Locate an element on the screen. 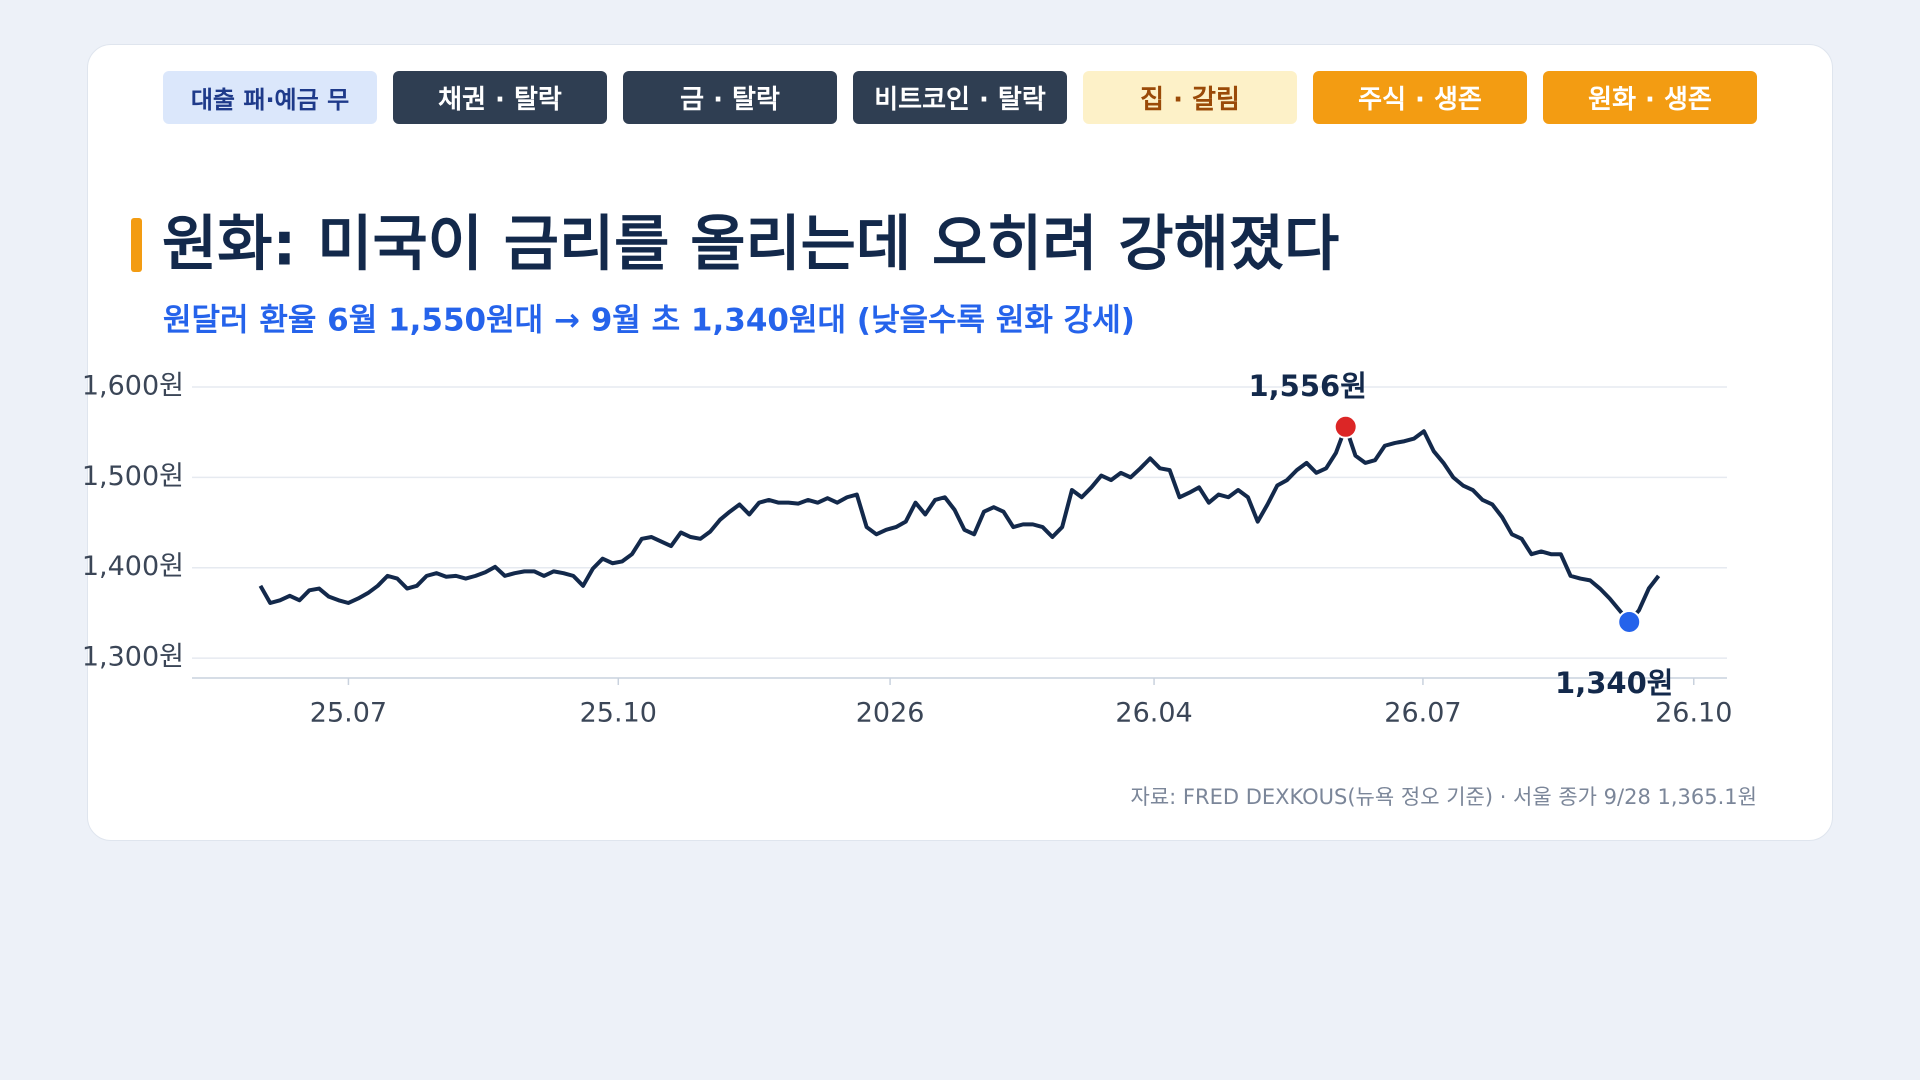 Image resolution: width=1920 pixels, height=1080 pixels. annotation-label: 1,556원 is located at coordinates (1307, 386).